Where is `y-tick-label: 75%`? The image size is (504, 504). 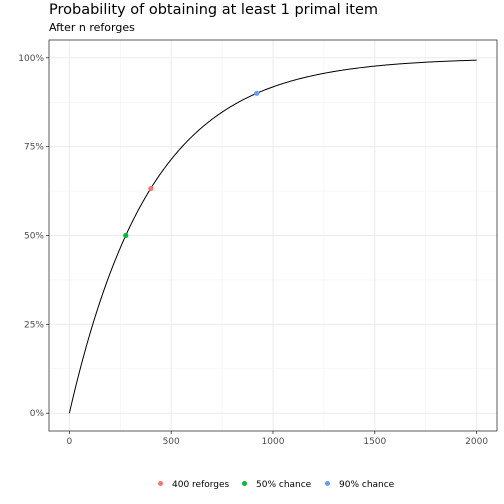
y-tick-label: 75% is located at coordinates (34, 148).